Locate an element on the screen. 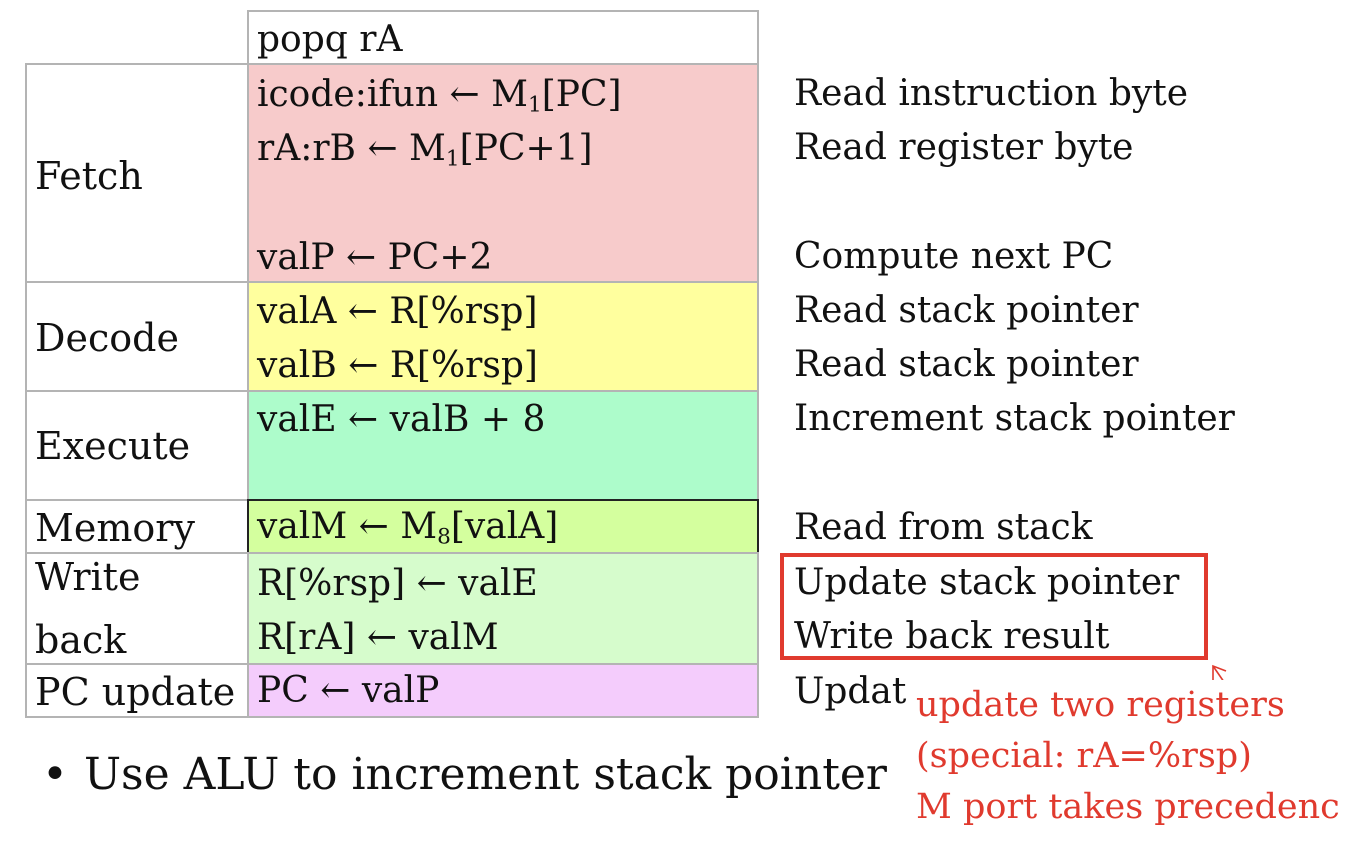 Image resolution: width=1354 pixels, height=856 pixels. comment-memory-1: Read from stack is located at coordinates (943, 527).